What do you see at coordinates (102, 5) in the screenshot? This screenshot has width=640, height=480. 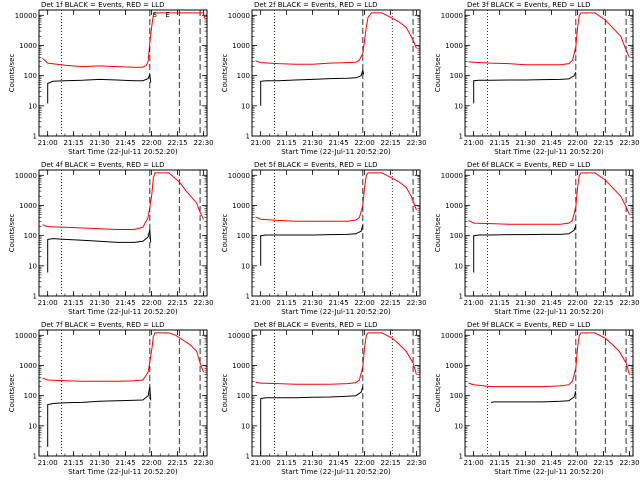 I see `panel-title: Det 1f BLACK = Events, RED = LLD` at bounding box center [102, 5].